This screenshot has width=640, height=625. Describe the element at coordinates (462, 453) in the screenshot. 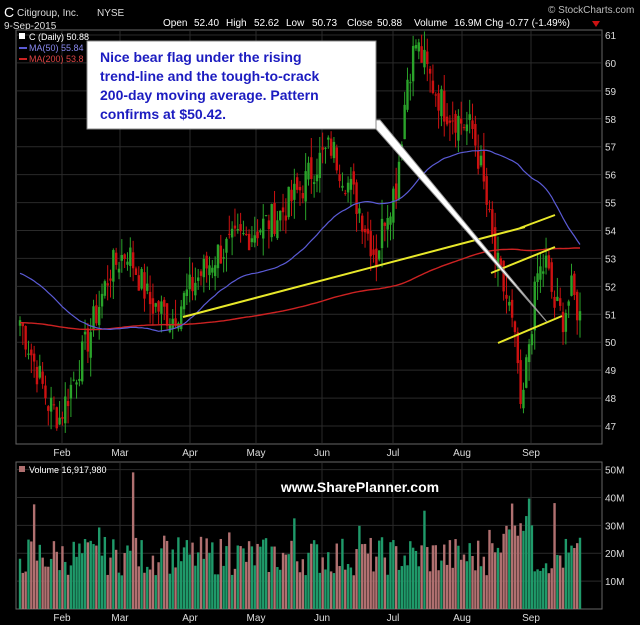

I see `price-x-tick-label: Aug` at that location.